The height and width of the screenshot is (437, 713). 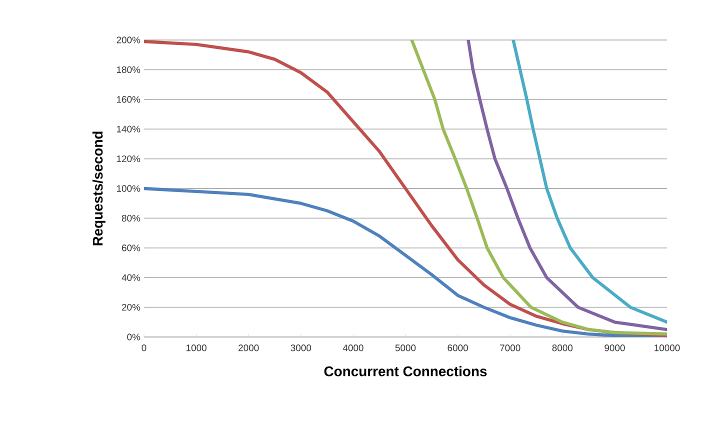 What do you see at coordinates (131, 307) in the screenshot?
I see `y-tick-label: 20%` at bounding box center [131, 307].